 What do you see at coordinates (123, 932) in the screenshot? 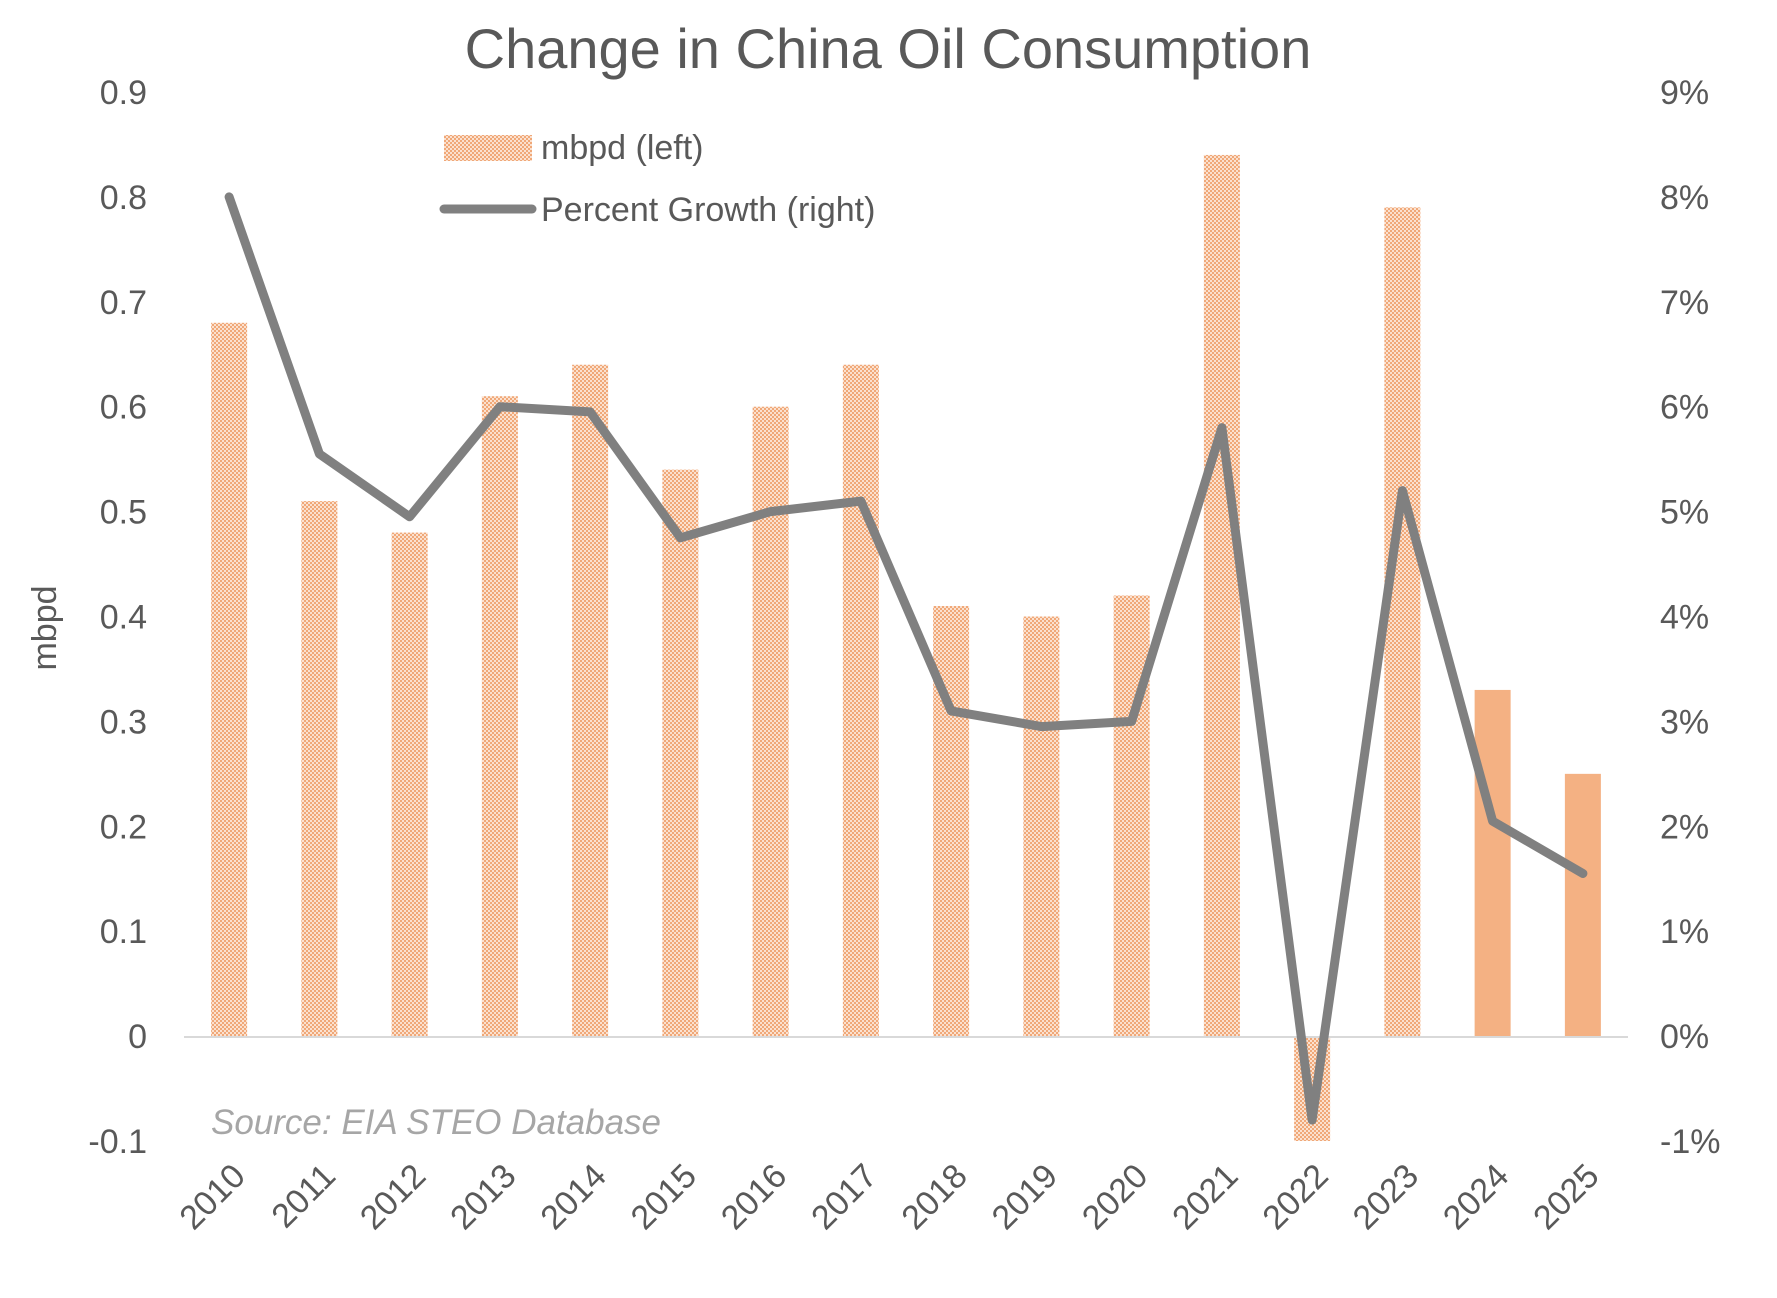
I see `left-tick-label: 0.1` at bounding box center [123, 932].